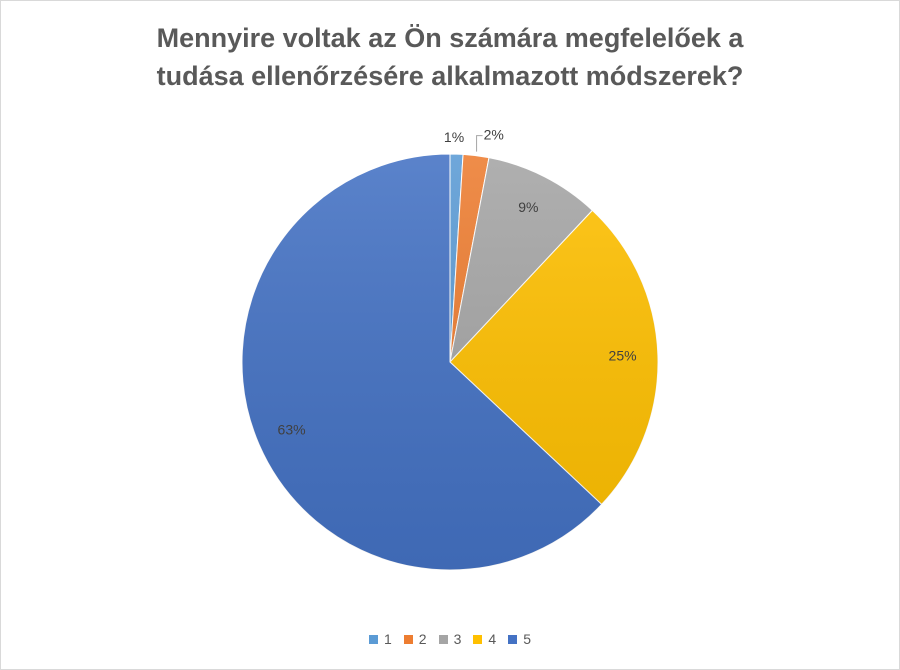  What do you see at coordinates (292, 429) in the screenshot?
I see `data-label-5: 63%` at bounding box center [292, 429].